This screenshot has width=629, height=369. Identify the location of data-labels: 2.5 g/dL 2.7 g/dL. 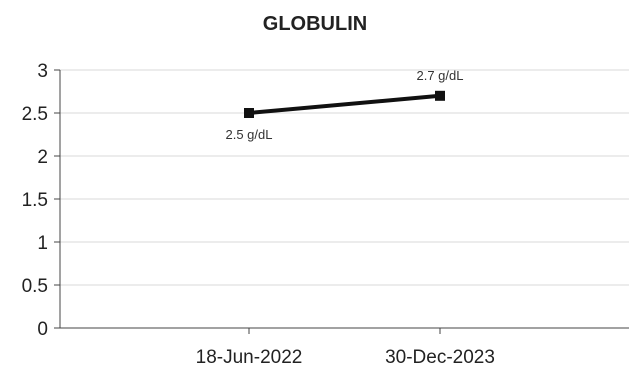
(345, 105).